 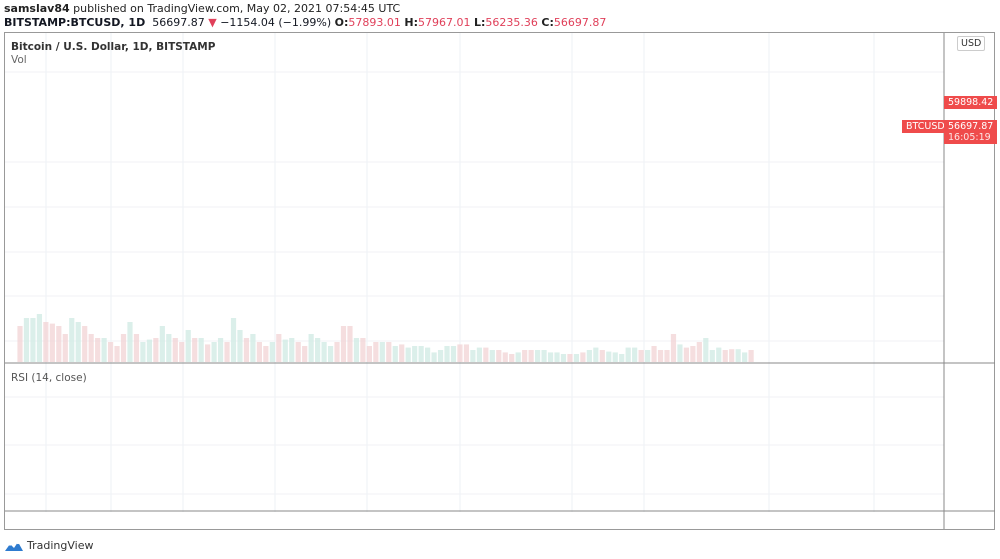 What do you see at coordinates (113, 47) in the screenshot?
I see `series-legend: Bitcoin / U.S. Dollar, 1D, BITSTAMP` at bounding box center [113, 47].